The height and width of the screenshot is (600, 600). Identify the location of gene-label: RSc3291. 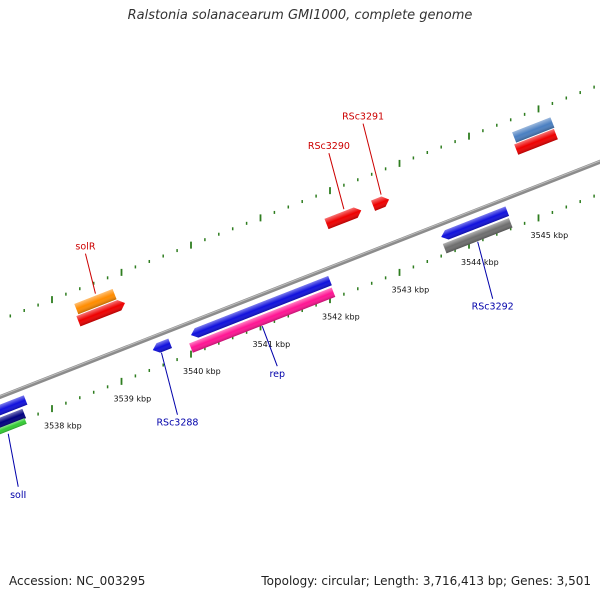
(363, 117).